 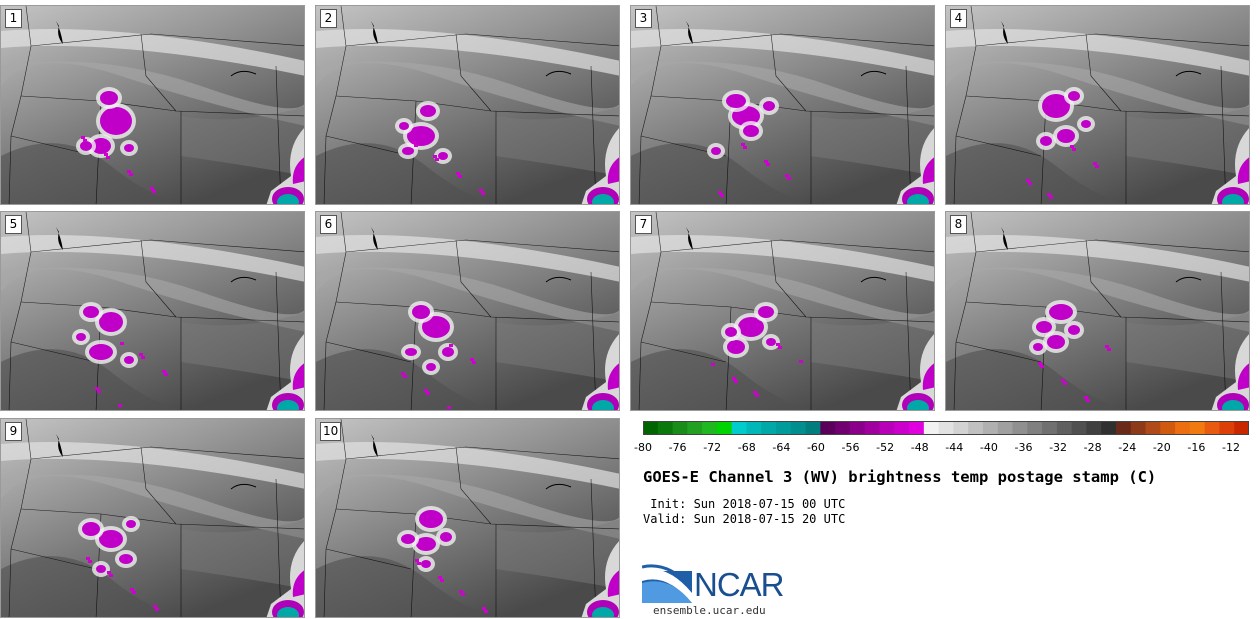 What do you see at coordinates (328, 224) in the screenshot?
I see `panel-number: 6` at bounding box center [328, 224].